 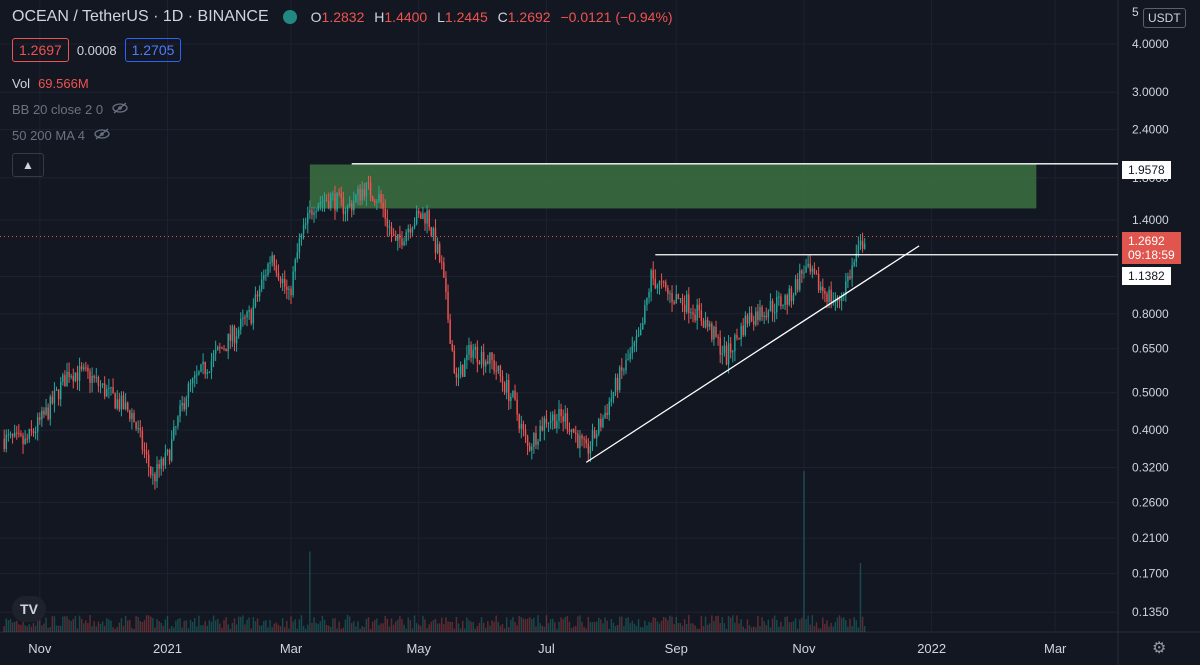 I want to click on bb-indicator-label: BB 20 close 2 0, so click(x=58, y=109).